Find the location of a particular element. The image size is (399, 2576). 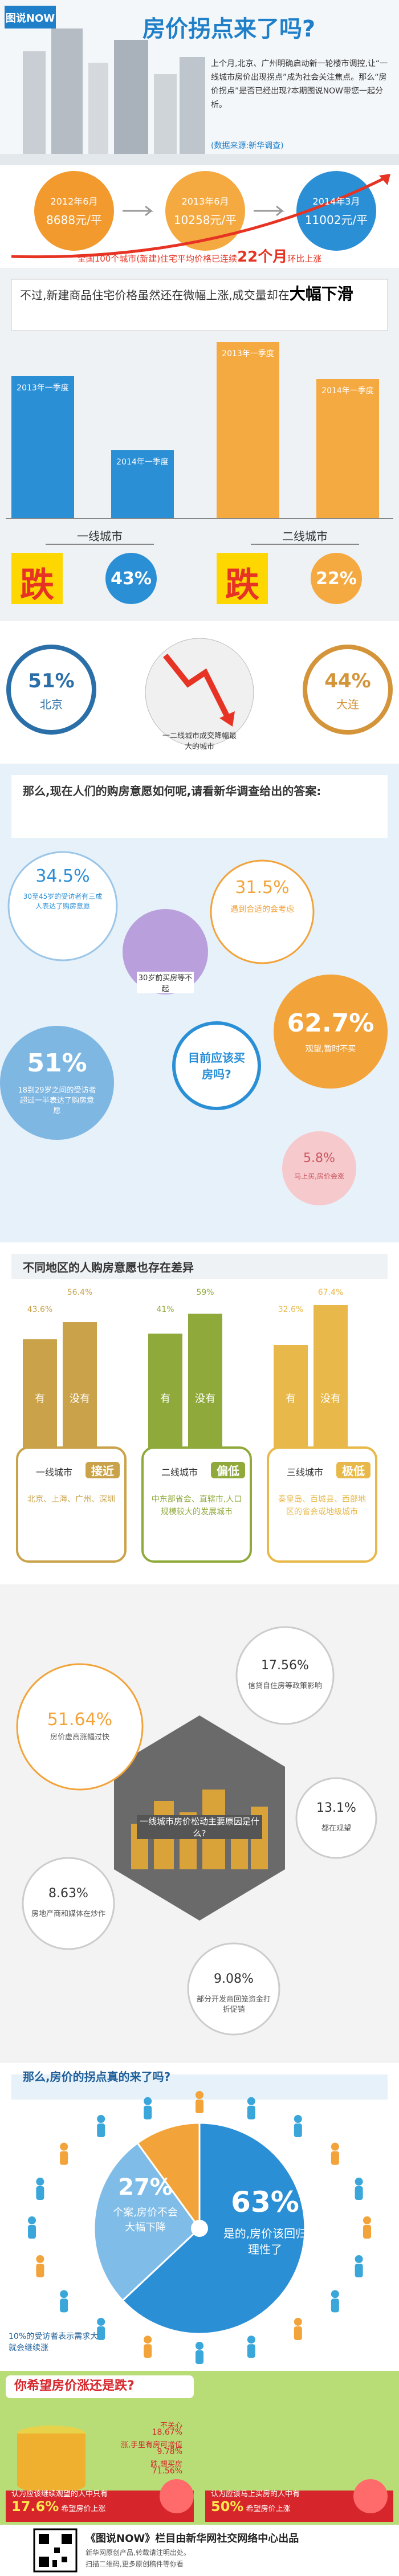

city-name: 二线城市 is located at coordinates (305, 536).